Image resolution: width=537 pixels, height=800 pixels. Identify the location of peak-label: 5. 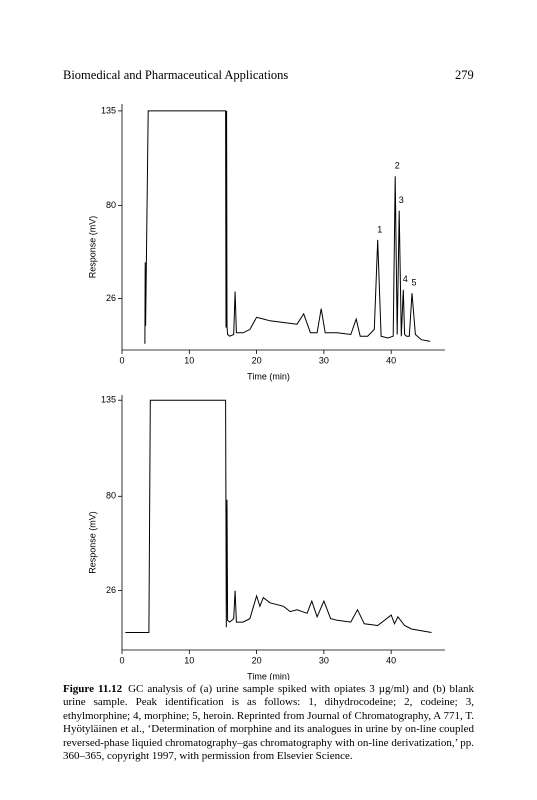
(414, 283).